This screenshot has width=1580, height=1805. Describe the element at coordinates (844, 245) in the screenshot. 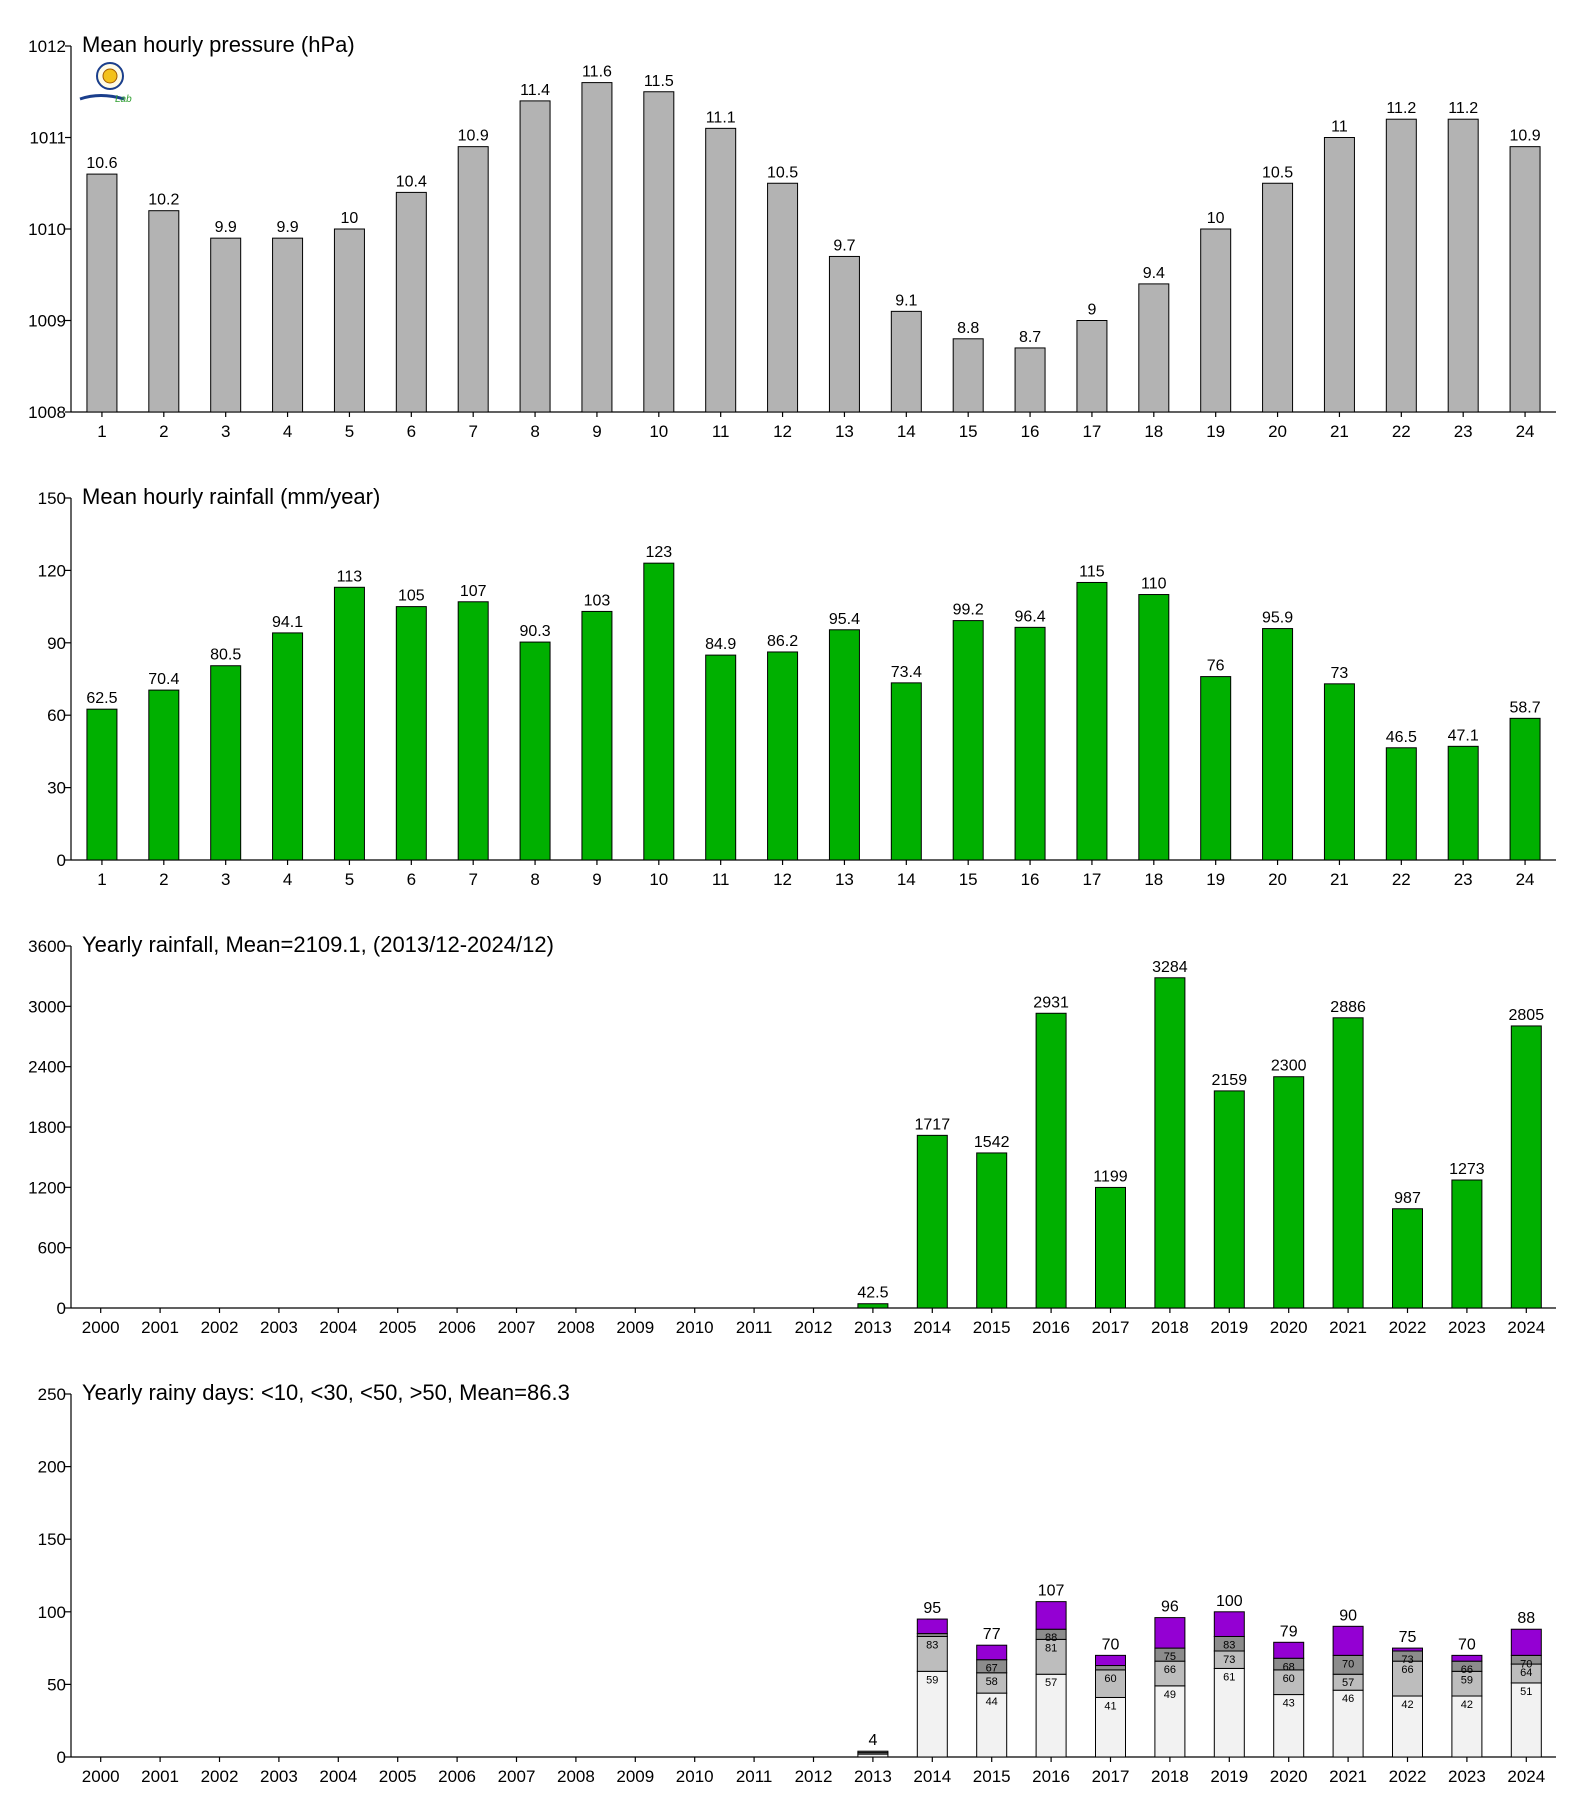

I see `data-label: 9.7` at that location.